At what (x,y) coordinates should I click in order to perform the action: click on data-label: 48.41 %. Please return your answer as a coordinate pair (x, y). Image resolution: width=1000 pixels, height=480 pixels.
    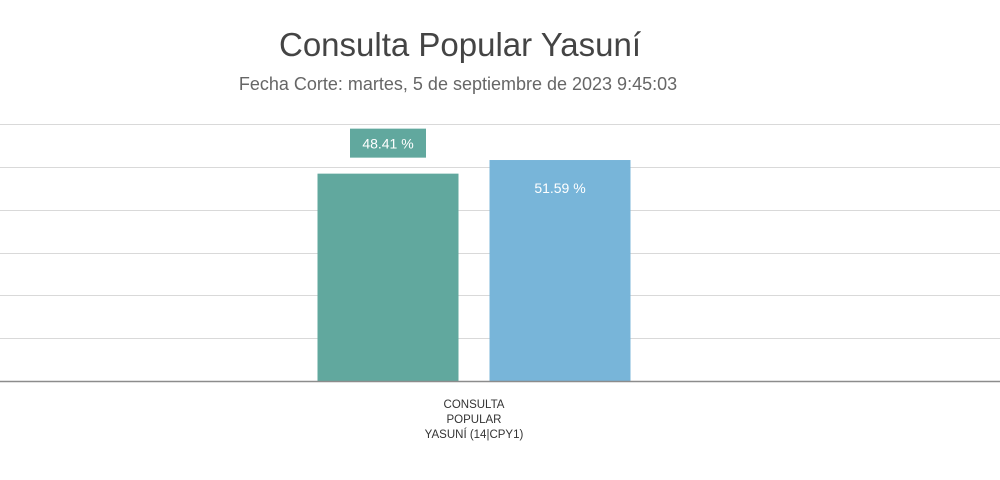
    Looking at the image, I should click on (387, 144).